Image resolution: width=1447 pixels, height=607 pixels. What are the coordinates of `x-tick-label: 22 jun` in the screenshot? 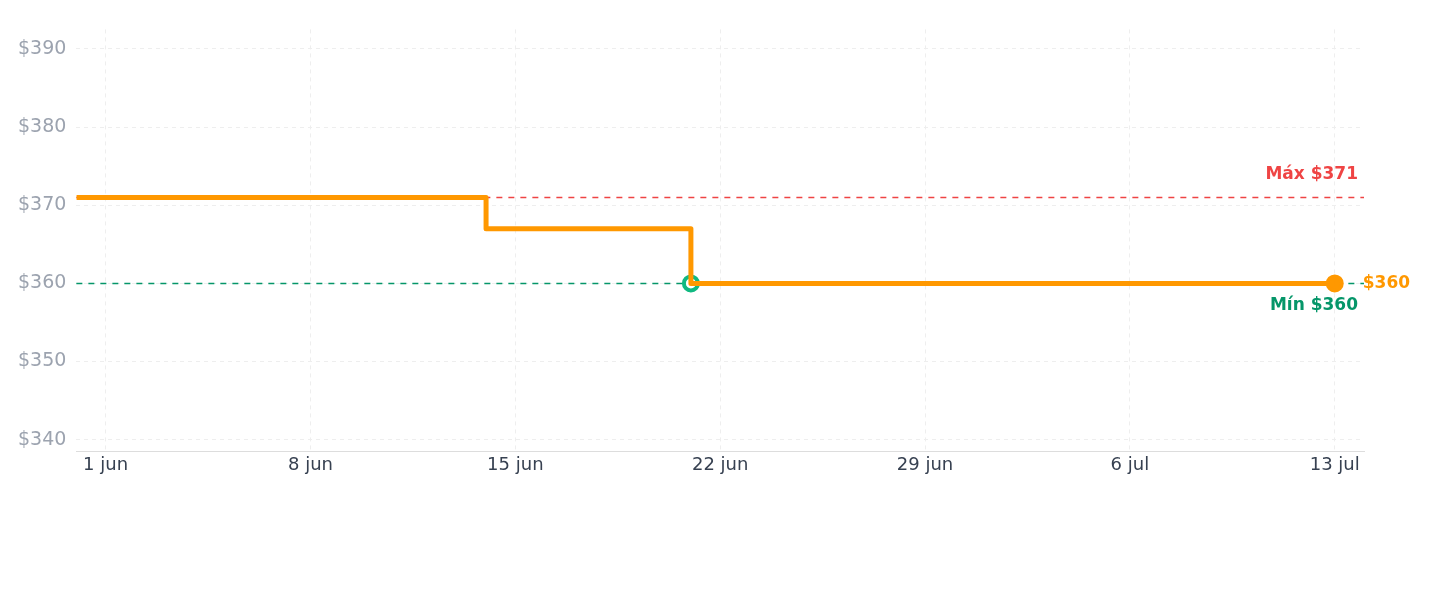 It's located at (720, 463).